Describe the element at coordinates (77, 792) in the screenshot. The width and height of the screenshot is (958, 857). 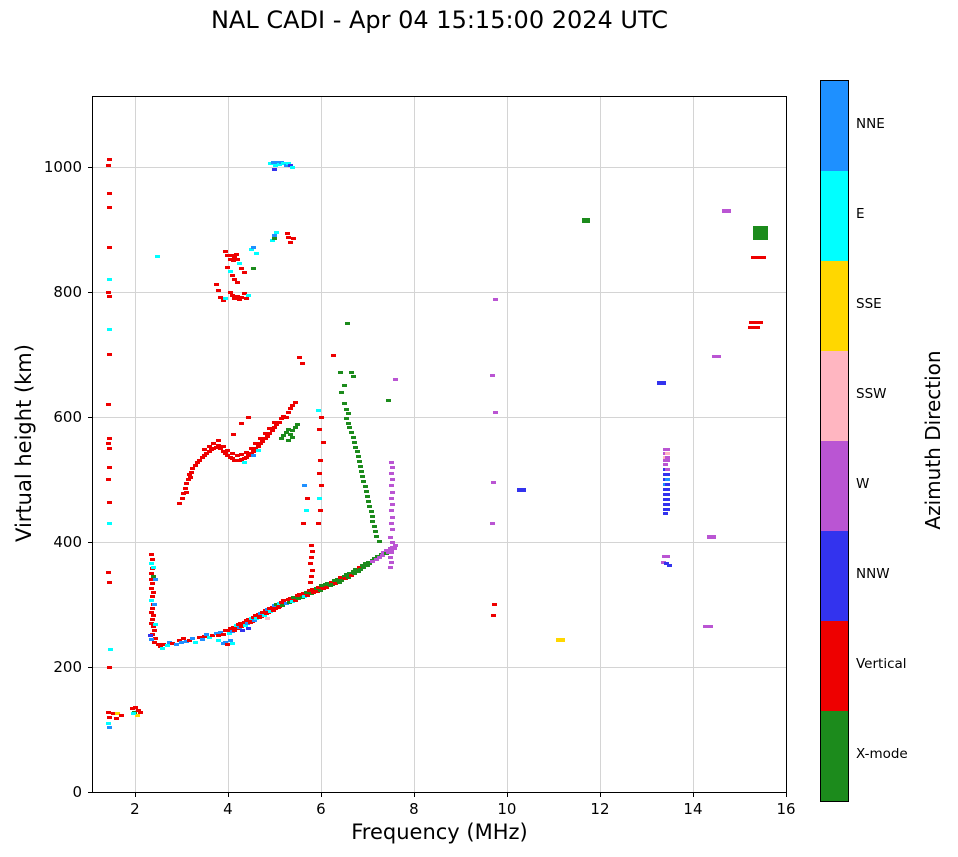
I see `y-tick-label: 0` at that location.